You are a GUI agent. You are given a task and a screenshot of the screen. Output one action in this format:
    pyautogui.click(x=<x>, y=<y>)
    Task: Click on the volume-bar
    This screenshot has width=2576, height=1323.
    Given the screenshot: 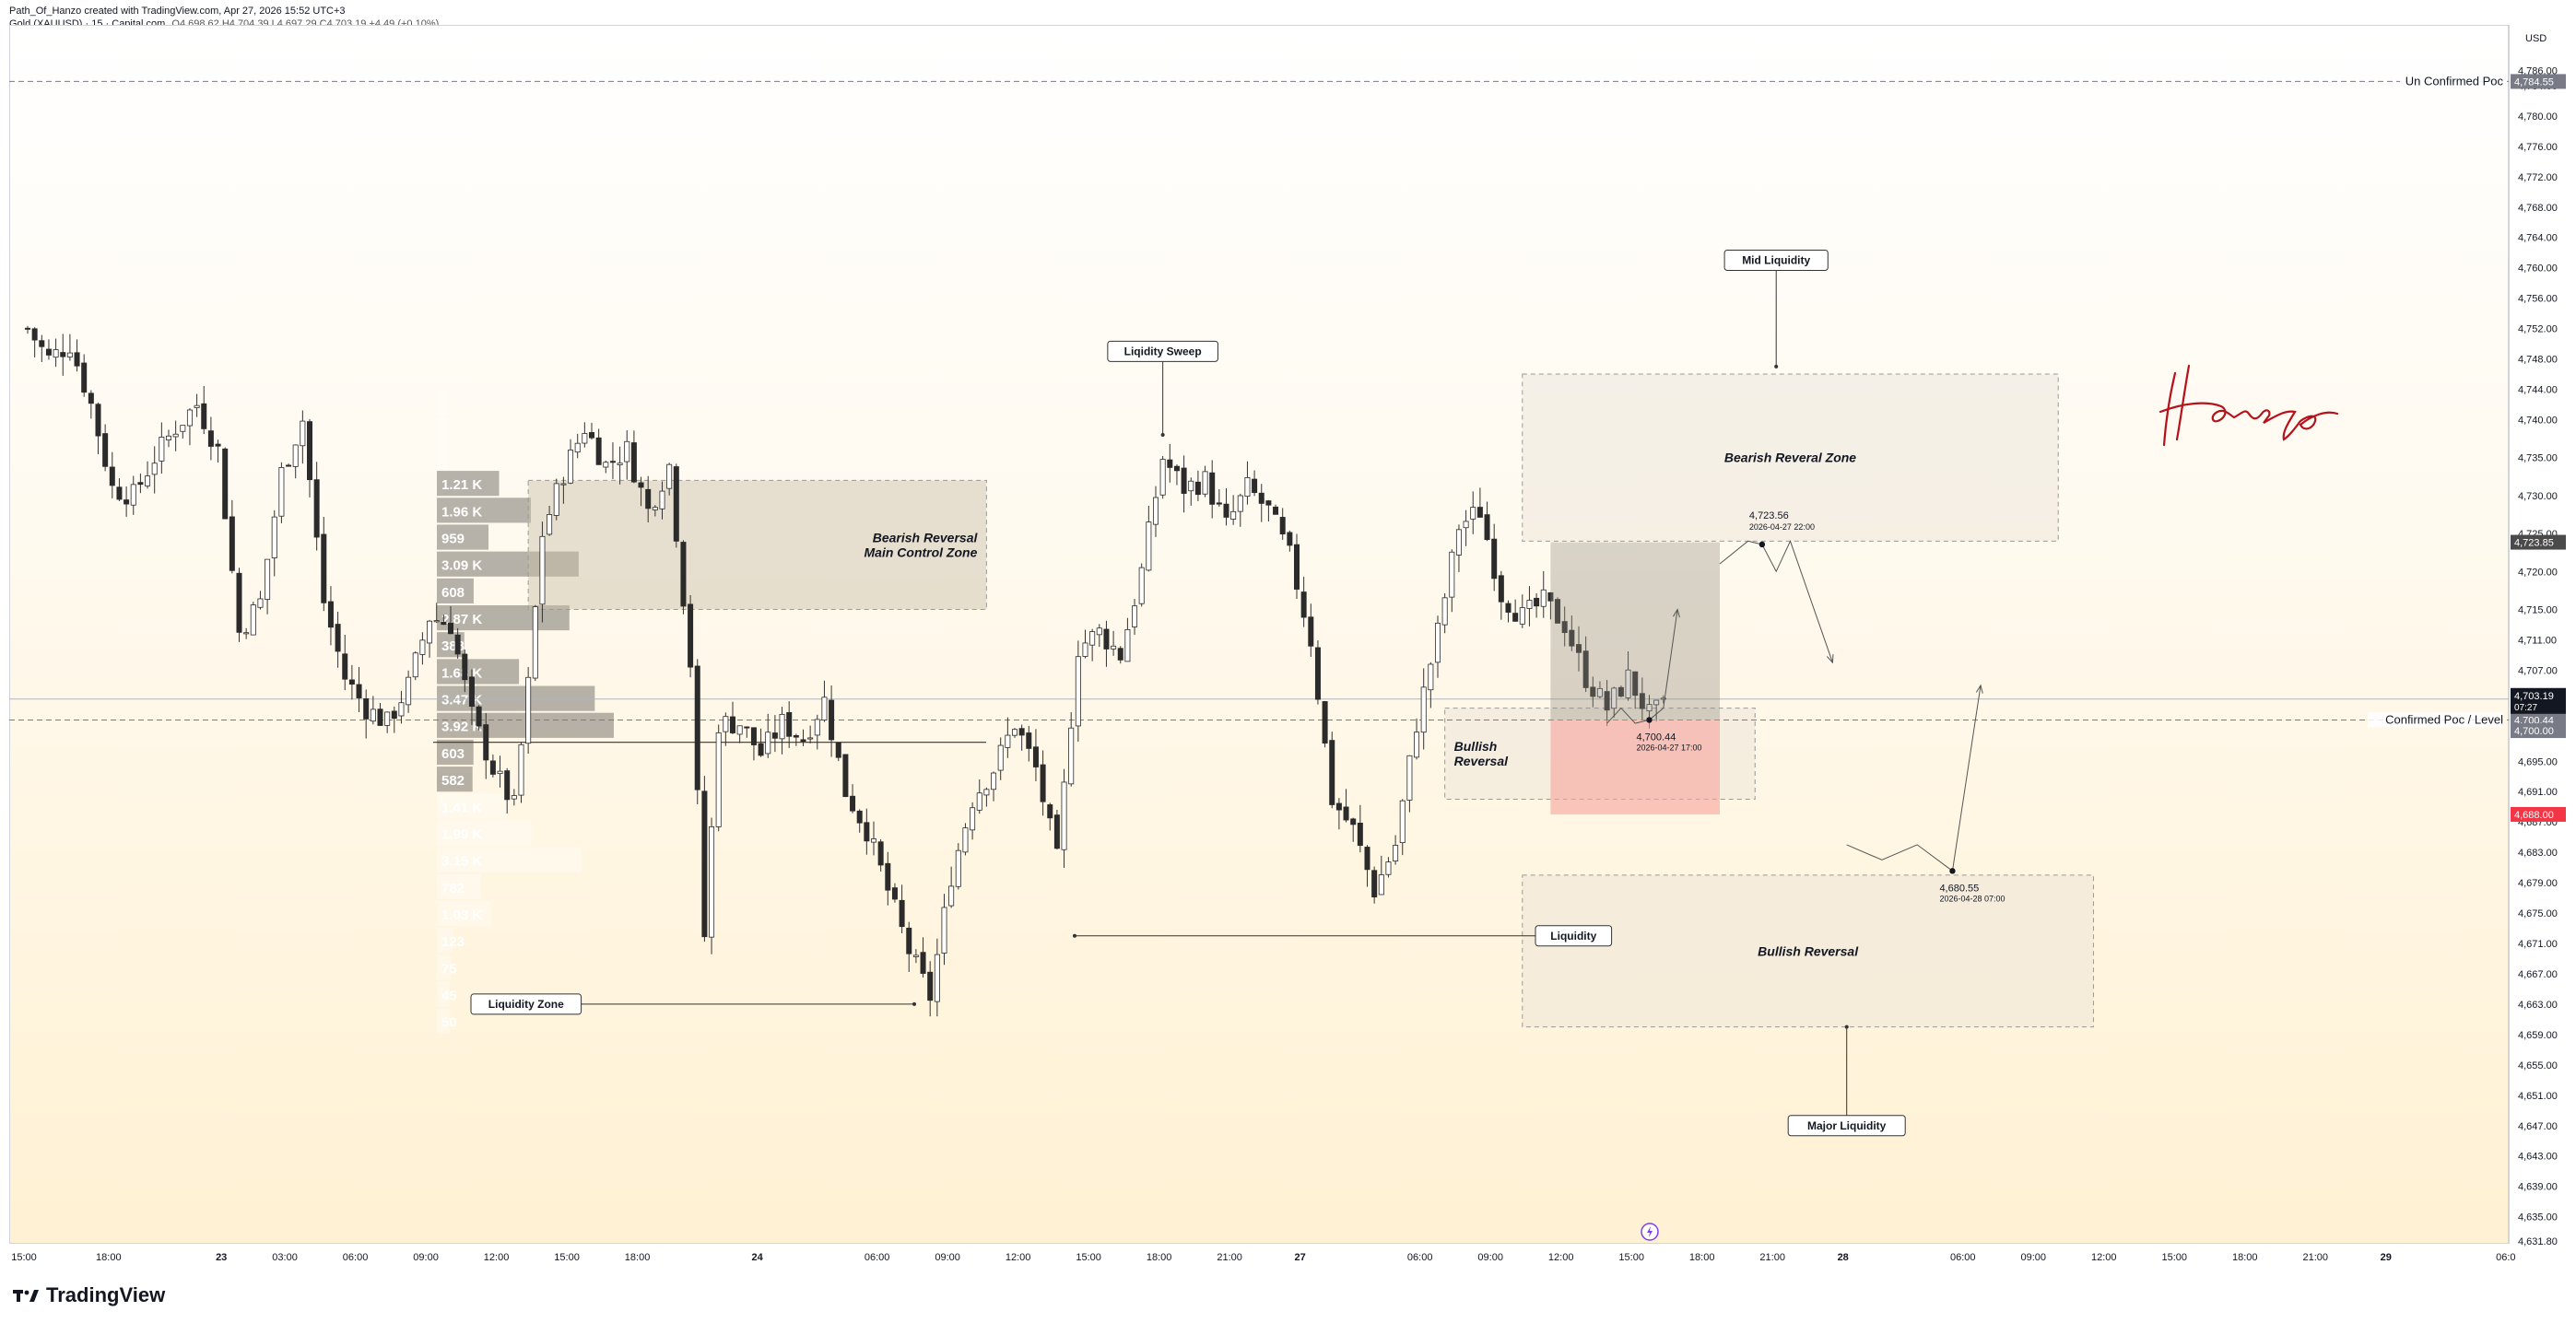 What is the action you would take?
    pyautogui.click(x=445, y=941)
    